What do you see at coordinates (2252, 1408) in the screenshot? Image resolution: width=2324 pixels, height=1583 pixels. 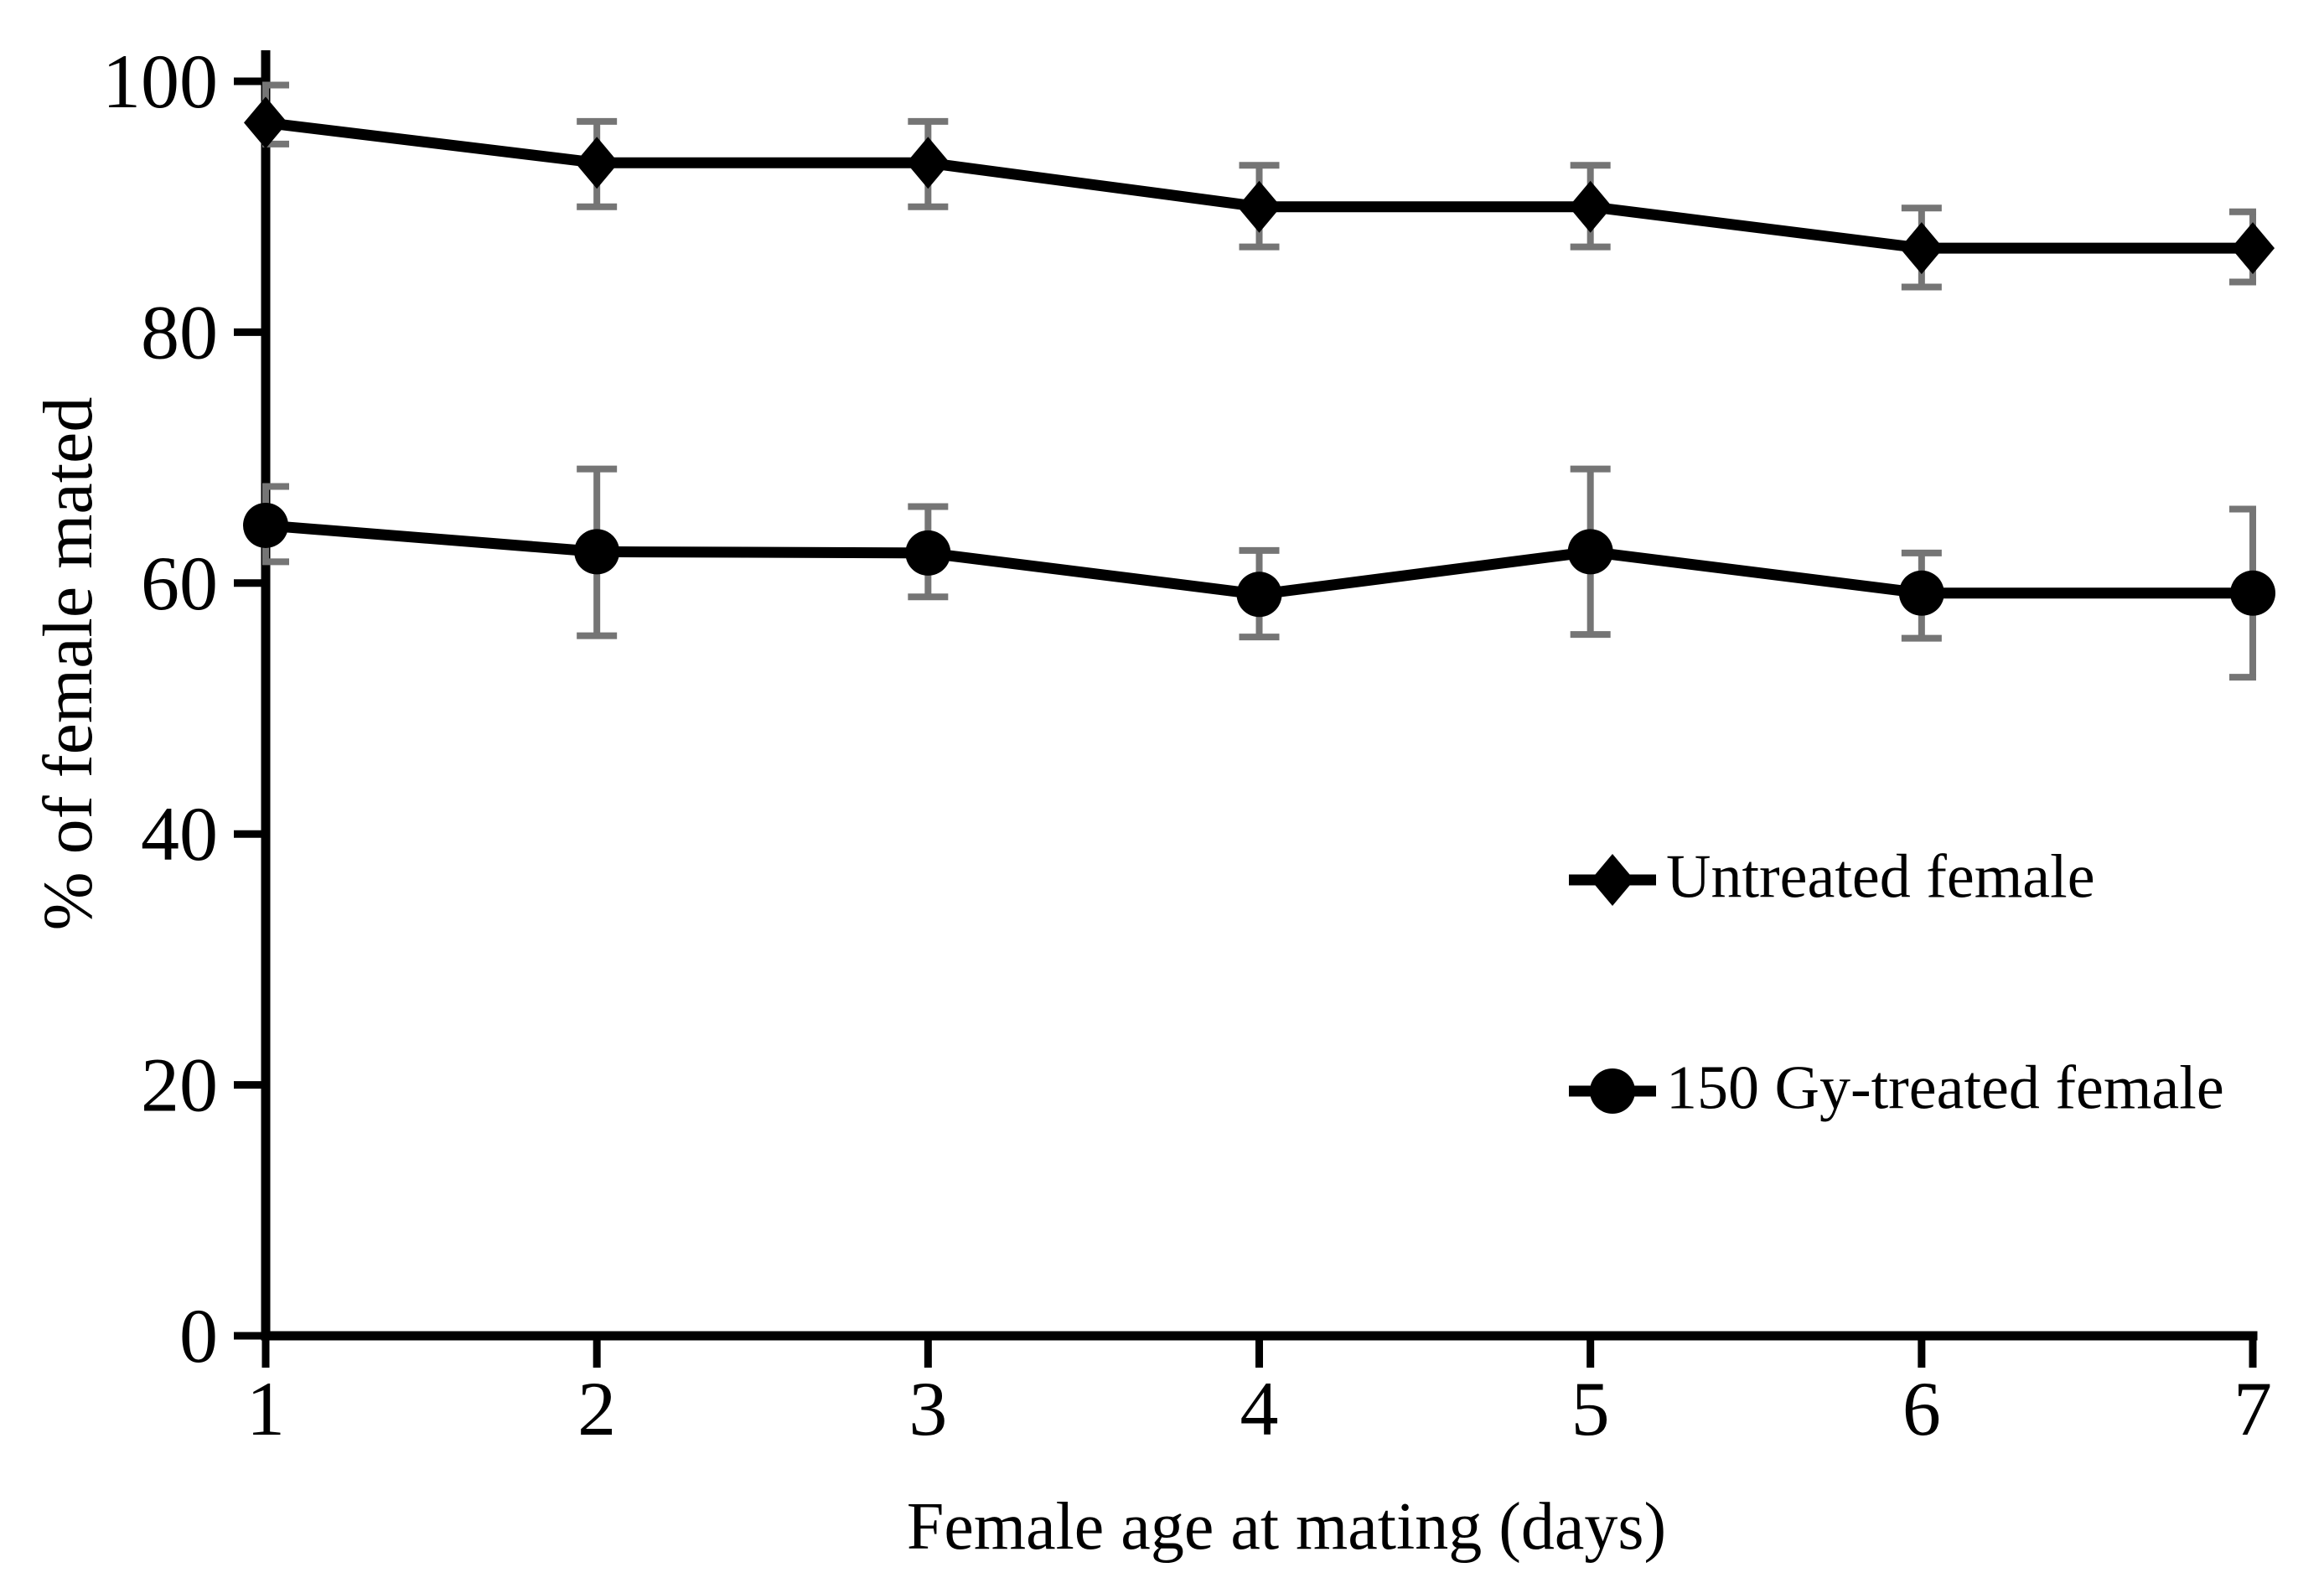 I see `x-tick-label: 7` at bounding box center [2252, 1408].